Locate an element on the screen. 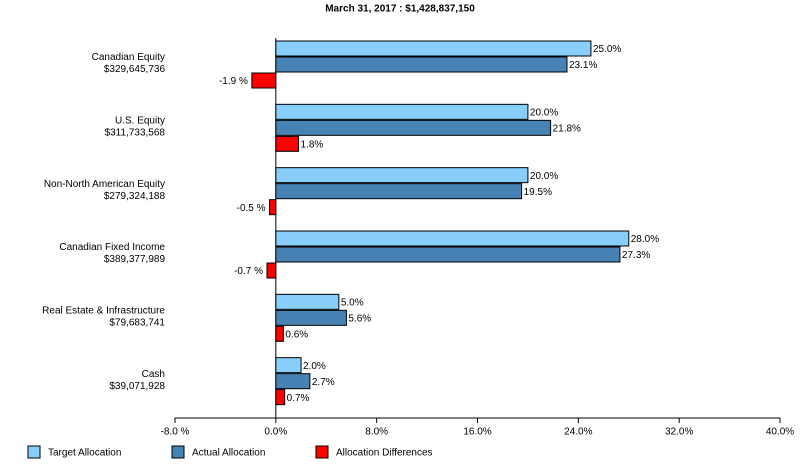 The height and width of the screenshot is (464, 800). category-amount: $329,645,736 is located at coordinates (135, 69).